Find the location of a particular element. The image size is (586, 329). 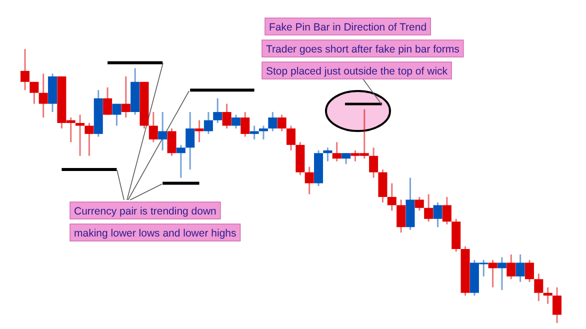

text: Fake Pin Bar in Direction of Trend is located at coordinates (348, 28).